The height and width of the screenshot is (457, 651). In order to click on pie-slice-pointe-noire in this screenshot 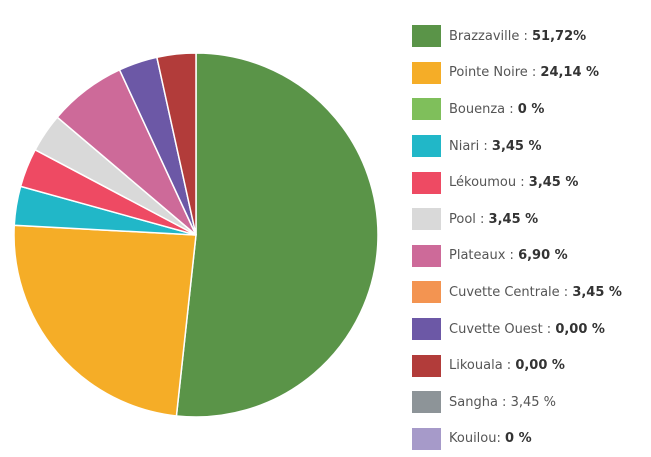, I will do `click(105, 320)`.